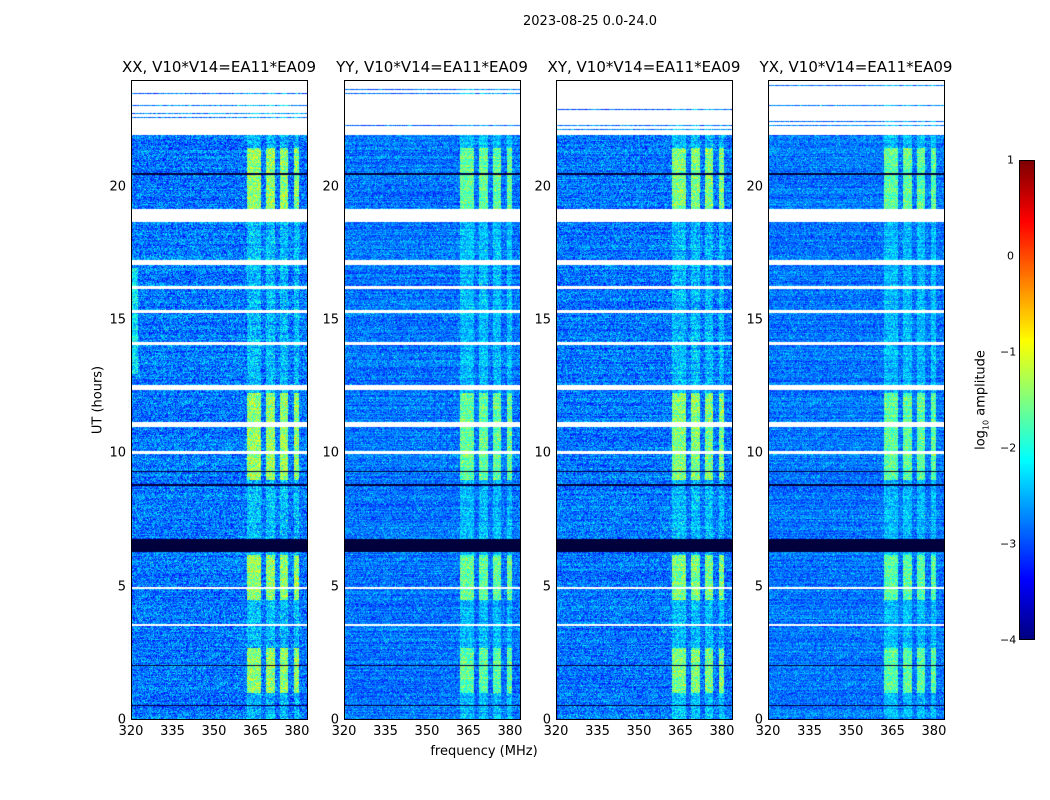 The image size is (1050, 800). What do you see at coordinates (1027, 400) in the screenshot?
I see `colorbar` at bounding box center [1027, 400].